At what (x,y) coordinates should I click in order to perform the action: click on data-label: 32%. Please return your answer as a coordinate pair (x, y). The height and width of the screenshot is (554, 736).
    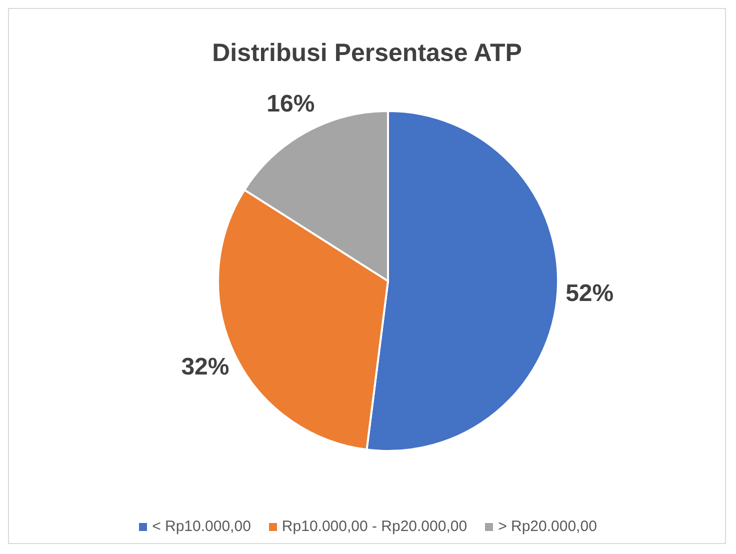
    Looking at the image, I should click on (205, 367).